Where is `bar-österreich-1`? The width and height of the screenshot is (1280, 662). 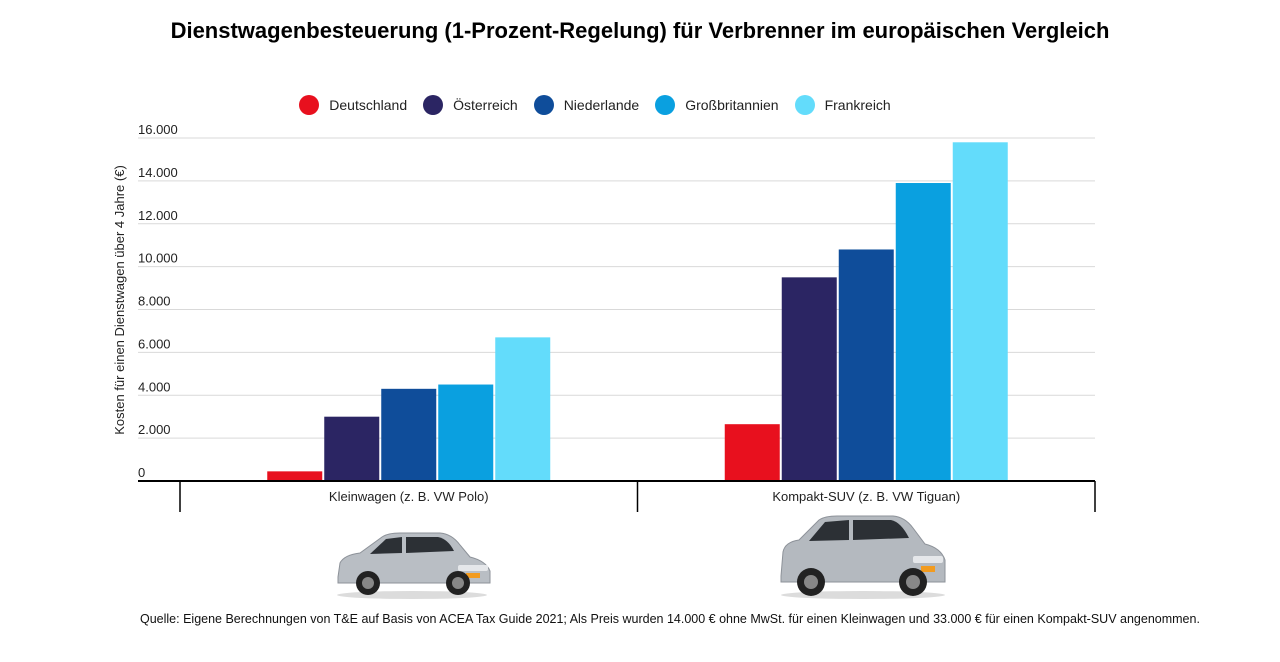 bar-österreich-1 is located at coordinates (809, 379).